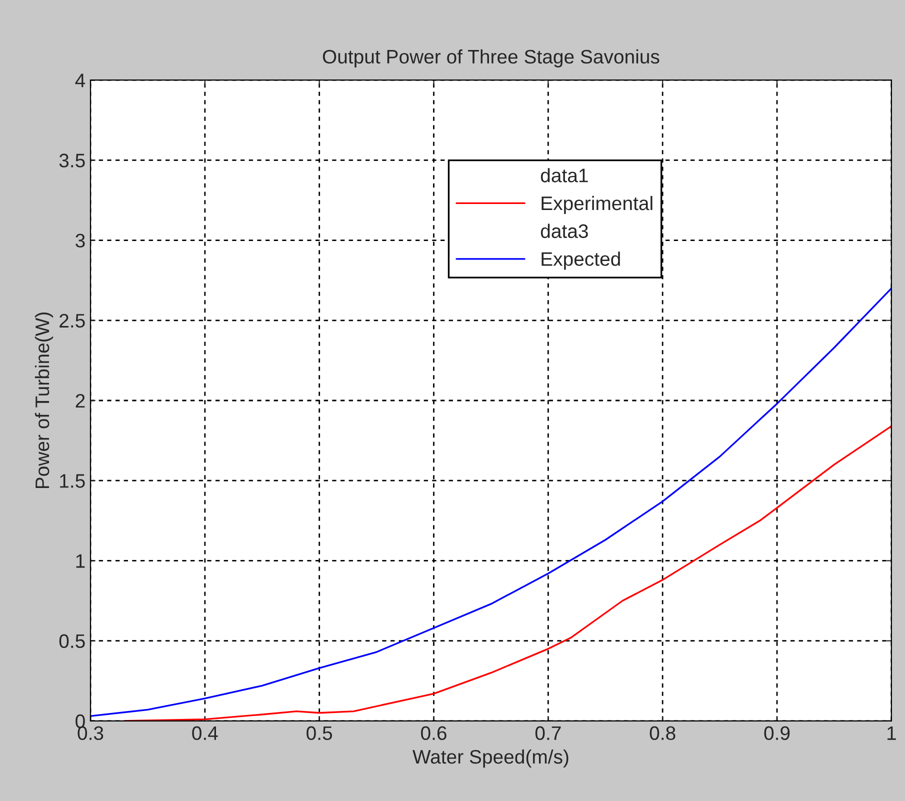  Describe the element at coordinates (72, 641) in the screenshot. I see `y-tick-label: 0.5` at that location.